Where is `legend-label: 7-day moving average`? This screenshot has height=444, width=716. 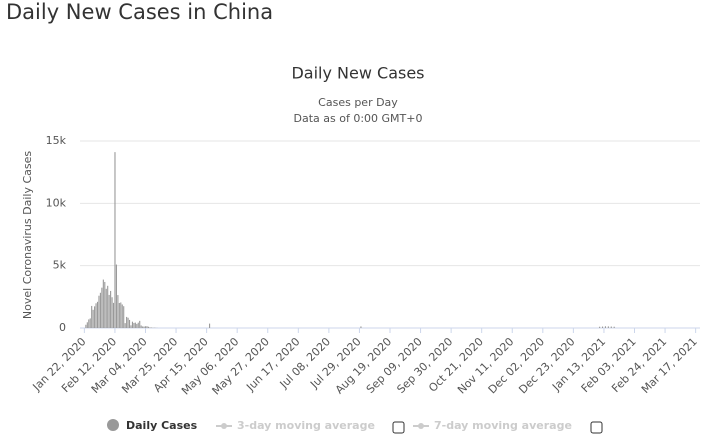
legend-label: 7-day moving average is located at coordinates (503, 425).